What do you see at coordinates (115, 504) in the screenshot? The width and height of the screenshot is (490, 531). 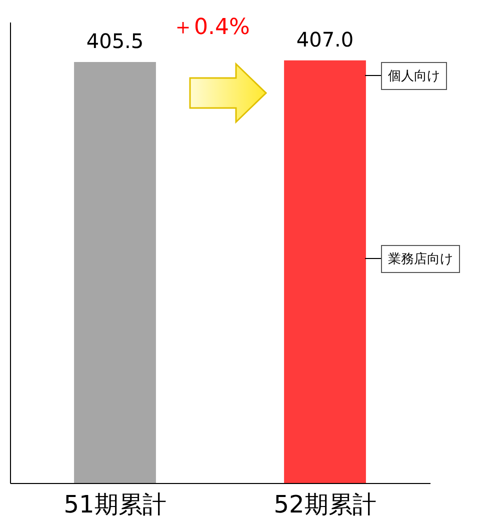 I see `x-tick-label: 51期累計` at bounding box center [115, 504].